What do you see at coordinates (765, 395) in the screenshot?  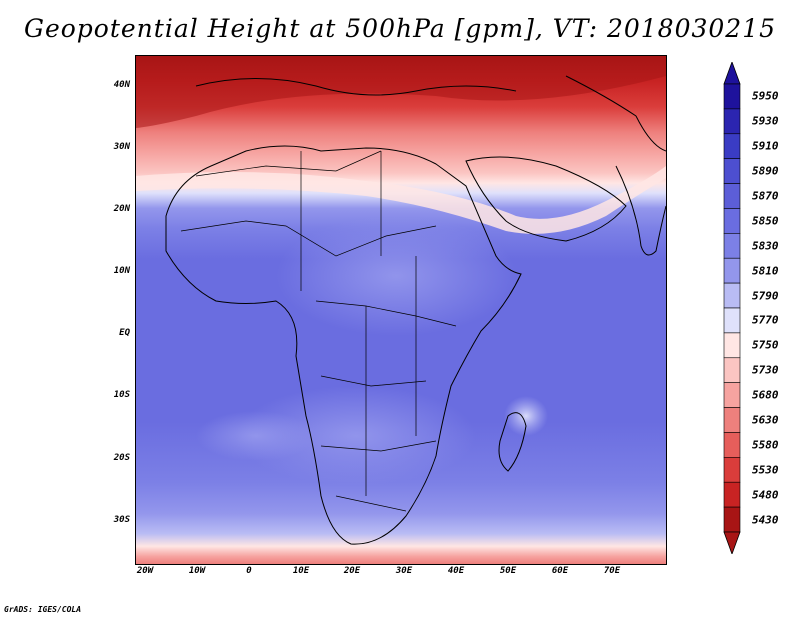 I see `colorbar-level-label: 5680` at bounding box center [765, 395].